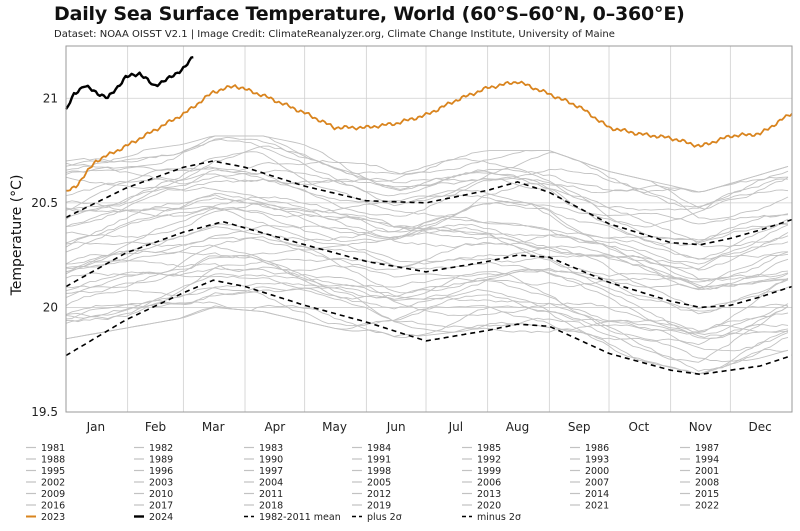 Image resolution: width=800 pixels, height=531 pixels. I want to click on series-line-1984, so click(427, 331).